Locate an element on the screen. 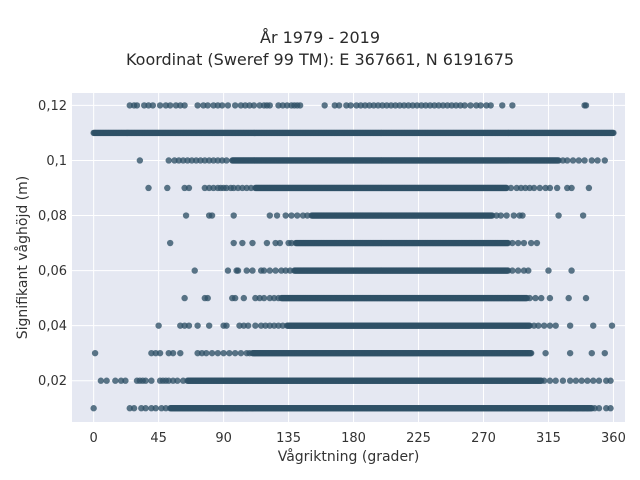 Image resolution: width=640 pixels, height=480 pixels. chart-title-line-1: År 1979 - 2019 is located at coordinates (320, 37).